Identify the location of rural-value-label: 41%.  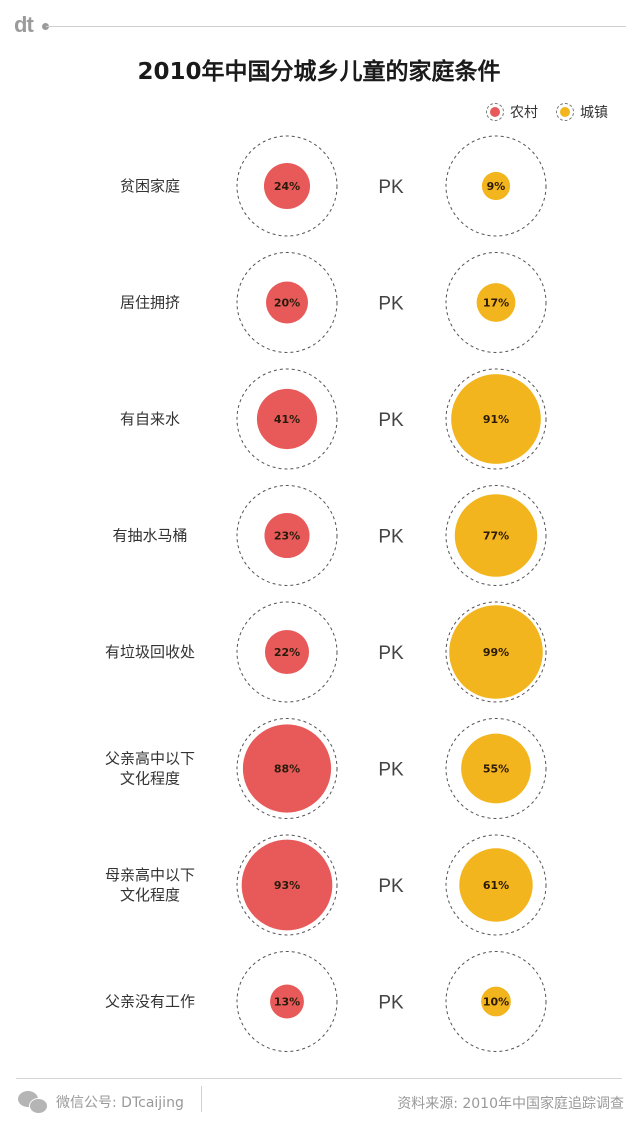
(287, 419).